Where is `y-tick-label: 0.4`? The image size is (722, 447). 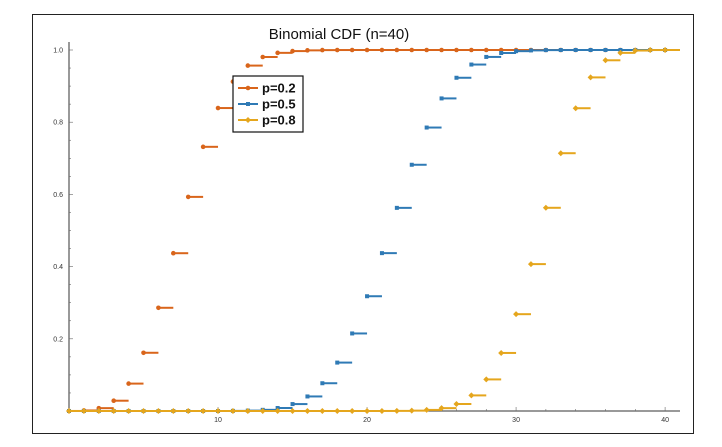
y-tick-label: 0.4 is located at coordinates (58, 267).